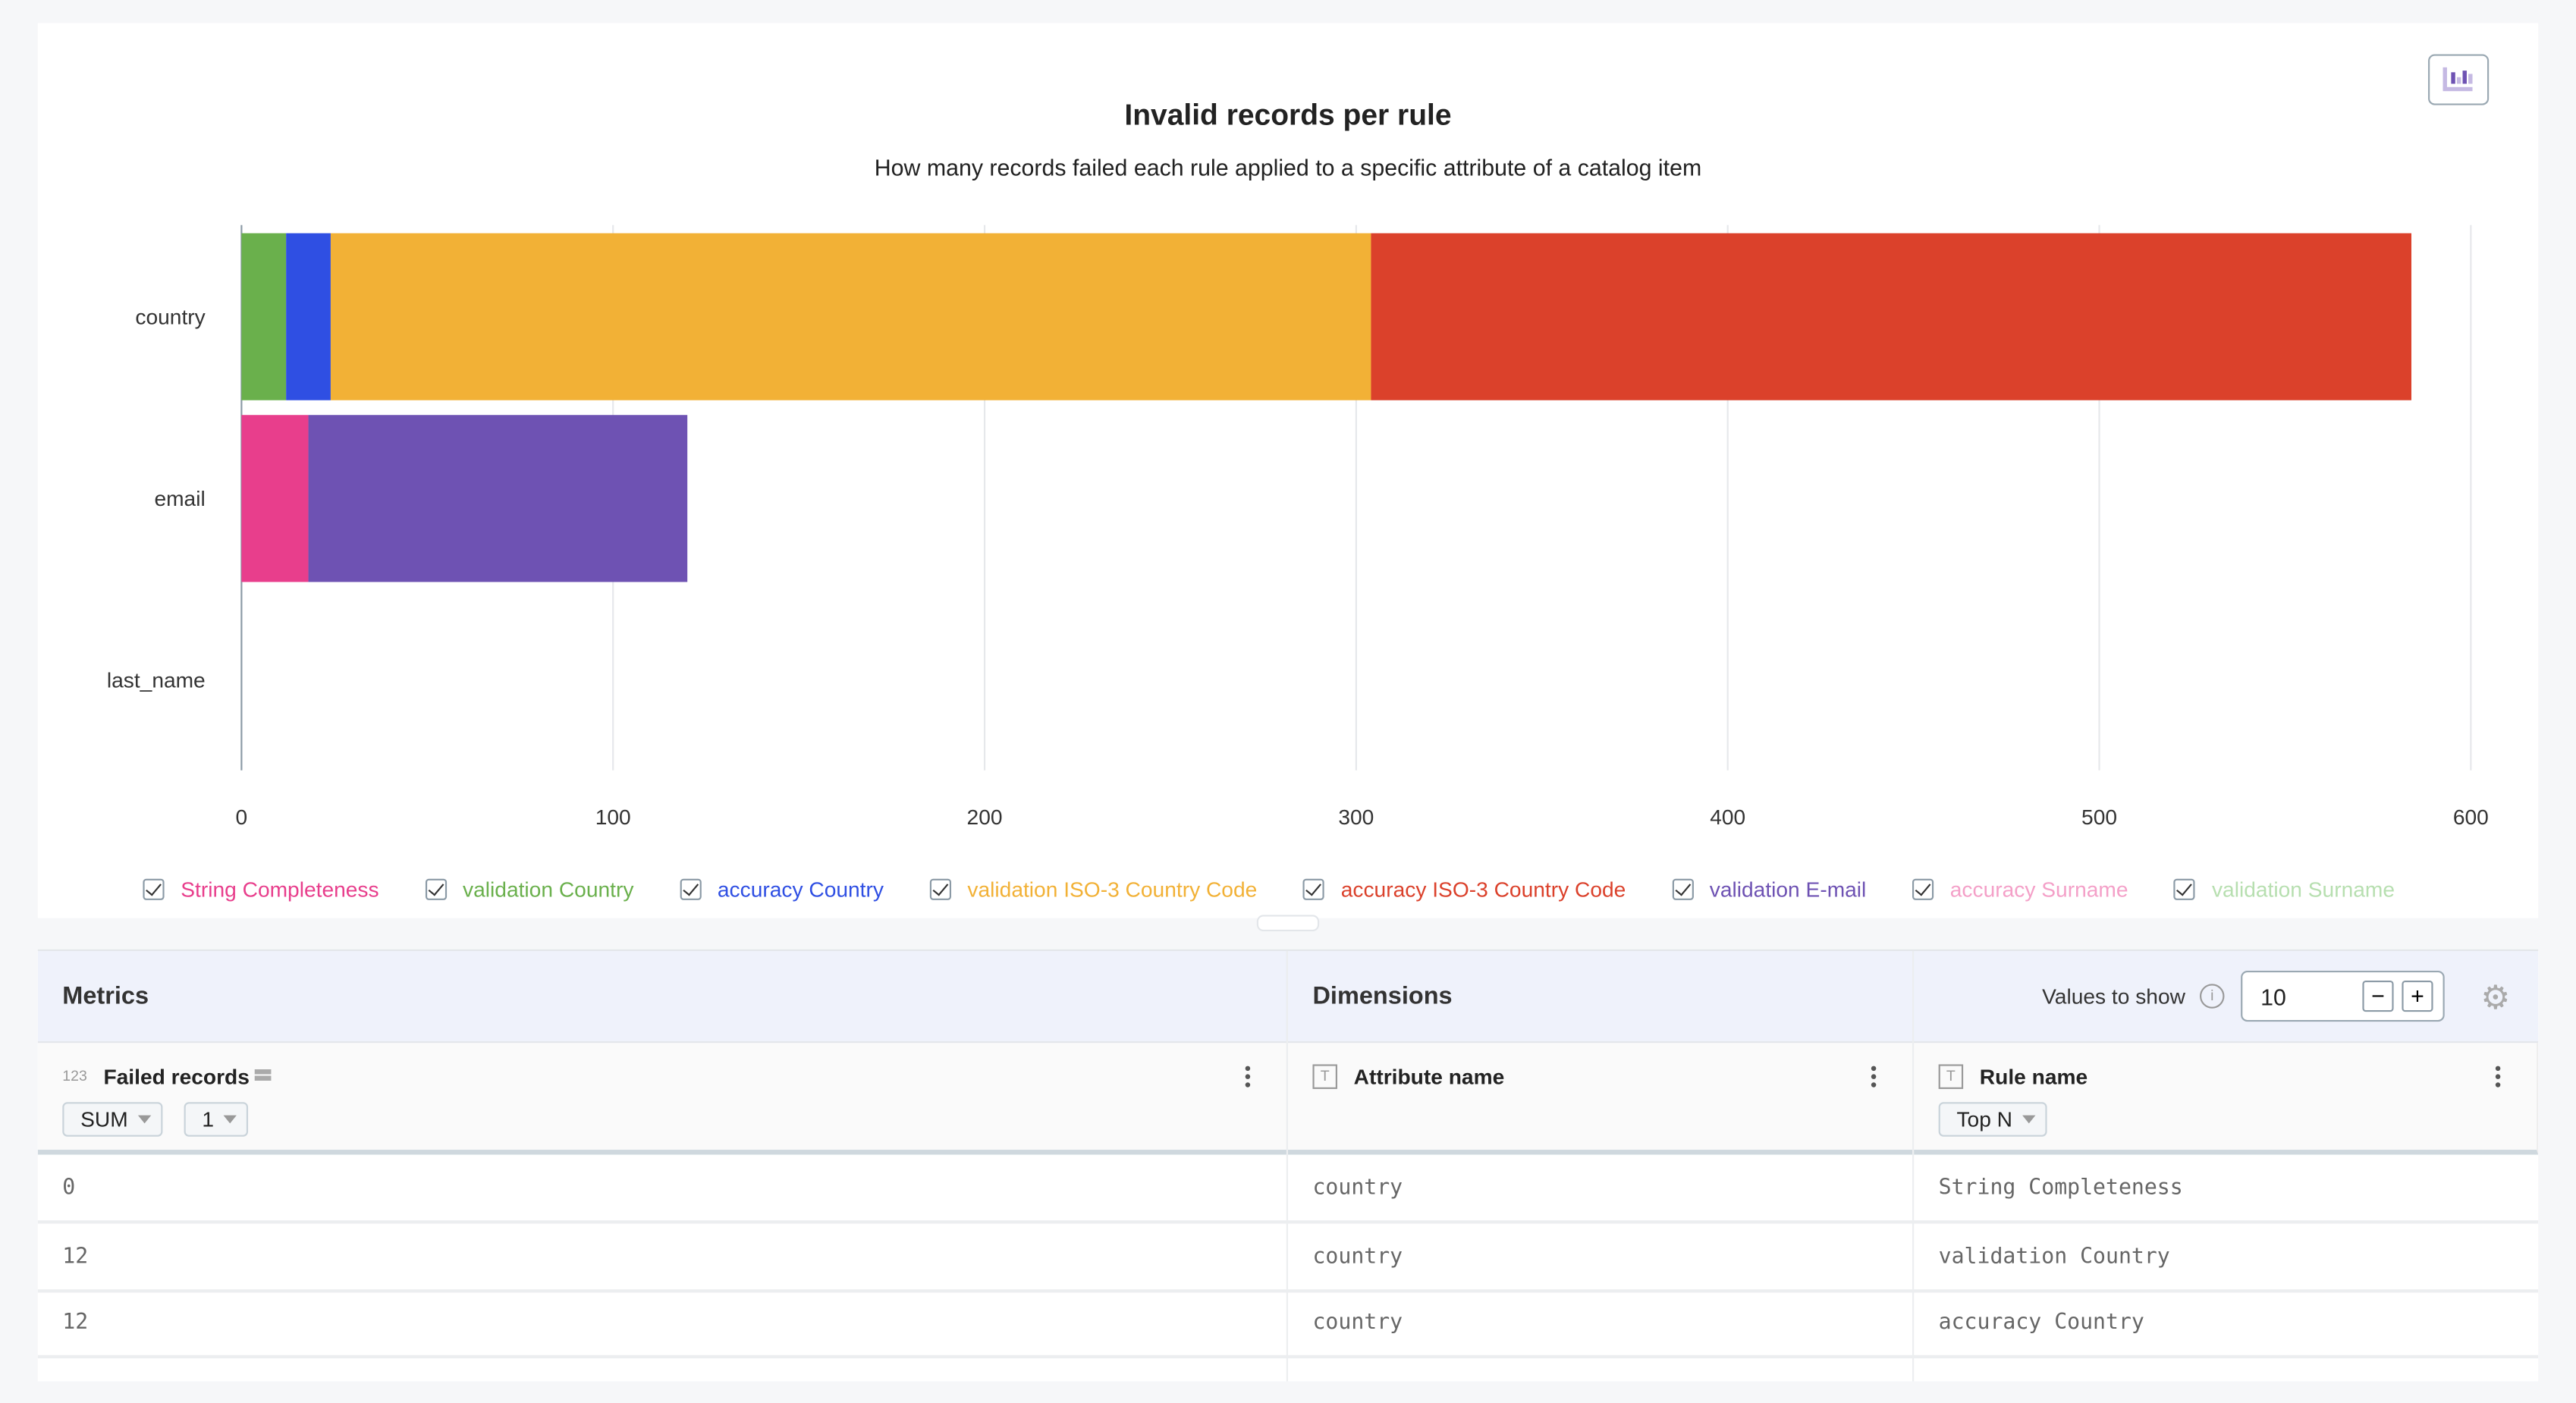  I want to click on values-to-show-stepper: 10 − +, so click(2343, 996).